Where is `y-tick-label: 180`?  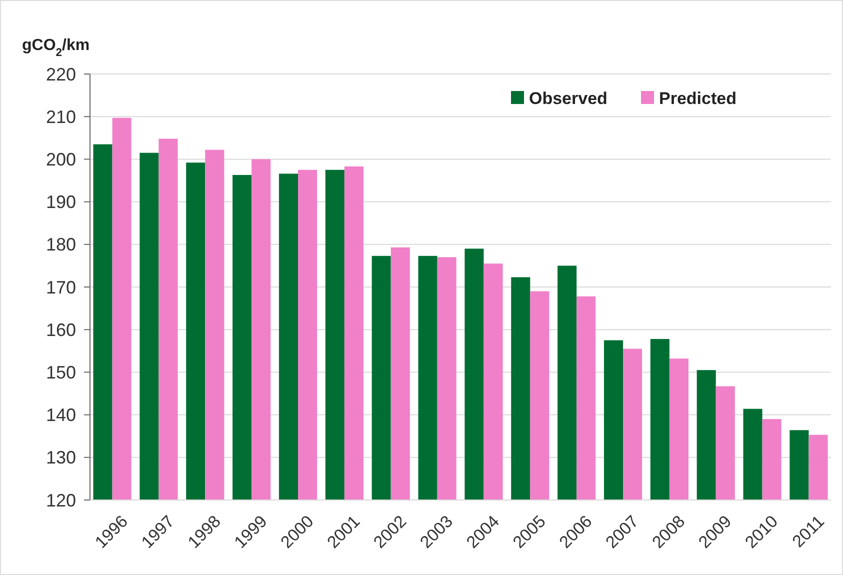
y-tick-label: 180 is located at coordinates (61, 244).